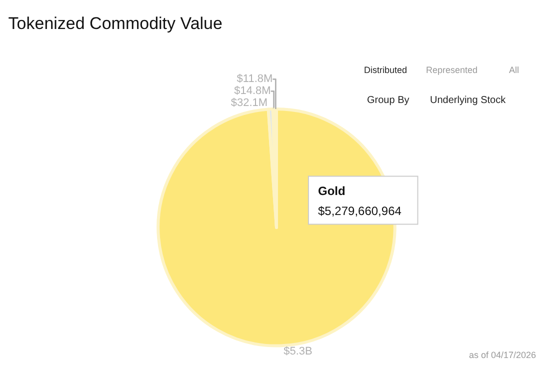 The height and width of the screenshot is (375, 553). What do you see at coordinates (332, 191) in the screenshot?
I see `slice-label: Gold` at bounding box center [332, 191].